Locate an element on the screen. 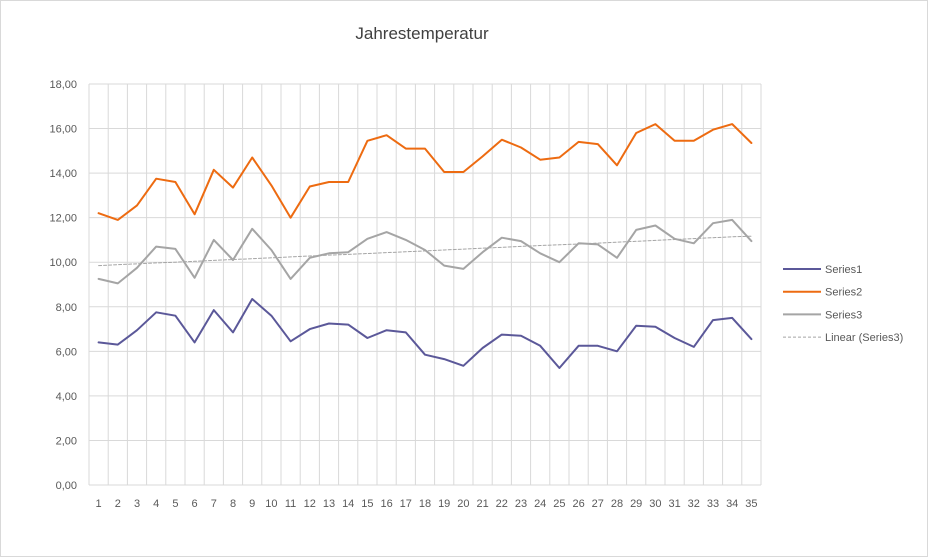  legend-label: Series2 is located at coordinates (843, 293).